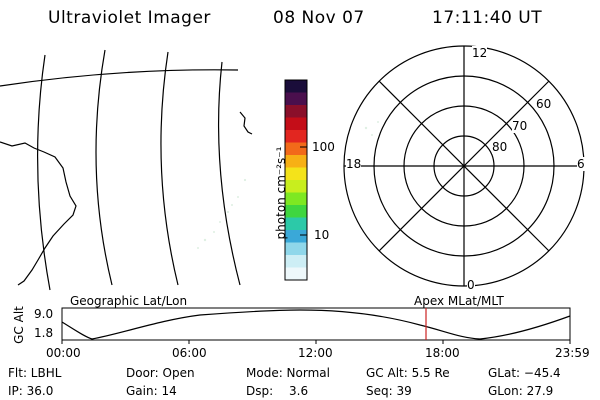 This screenshot has height=400, width=600. Describe the element at coordinates (316, 342) in the screenshot. I see `timeline-x-ticks` at that location.